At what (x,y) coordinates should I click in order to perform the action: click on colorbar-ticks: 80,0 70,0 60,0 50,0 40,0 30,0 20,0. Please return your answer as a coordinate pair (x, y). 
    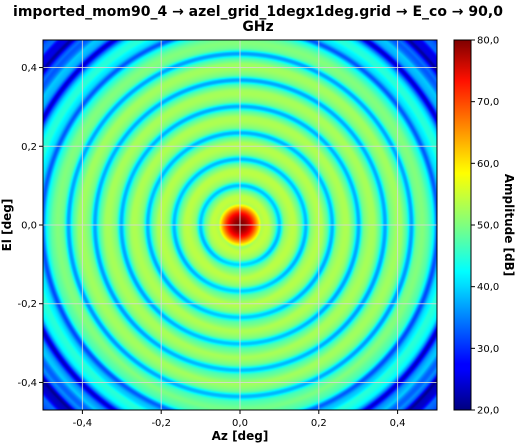
    Looking at the image, I should click on (485, 226).